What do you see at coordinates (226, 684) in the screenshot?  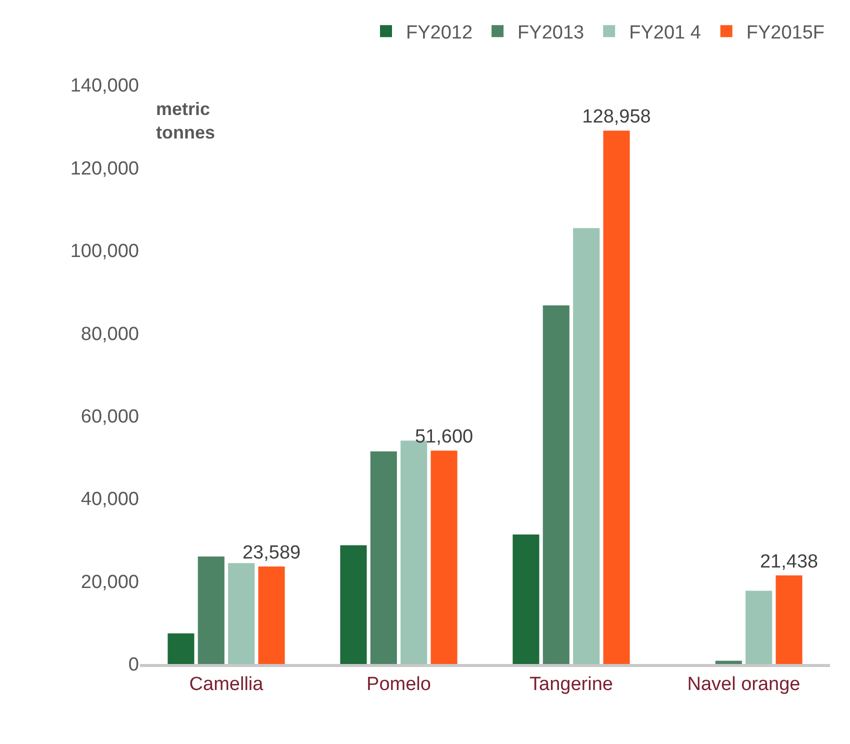 I see `x-tick-label: Camellia` at bounding box center [226, 684].